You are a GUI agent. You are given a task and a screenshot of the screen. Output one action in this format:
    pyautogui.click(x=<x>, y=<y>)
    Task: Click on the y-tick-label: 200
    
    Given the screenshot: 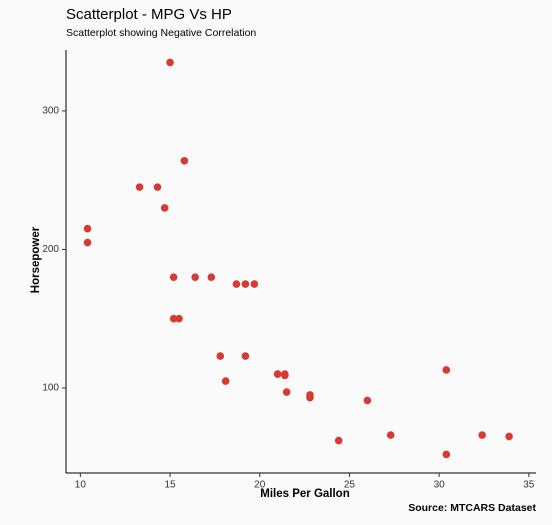 What is the action you would take?
    pyautogui.click(x=50, y=249)
    